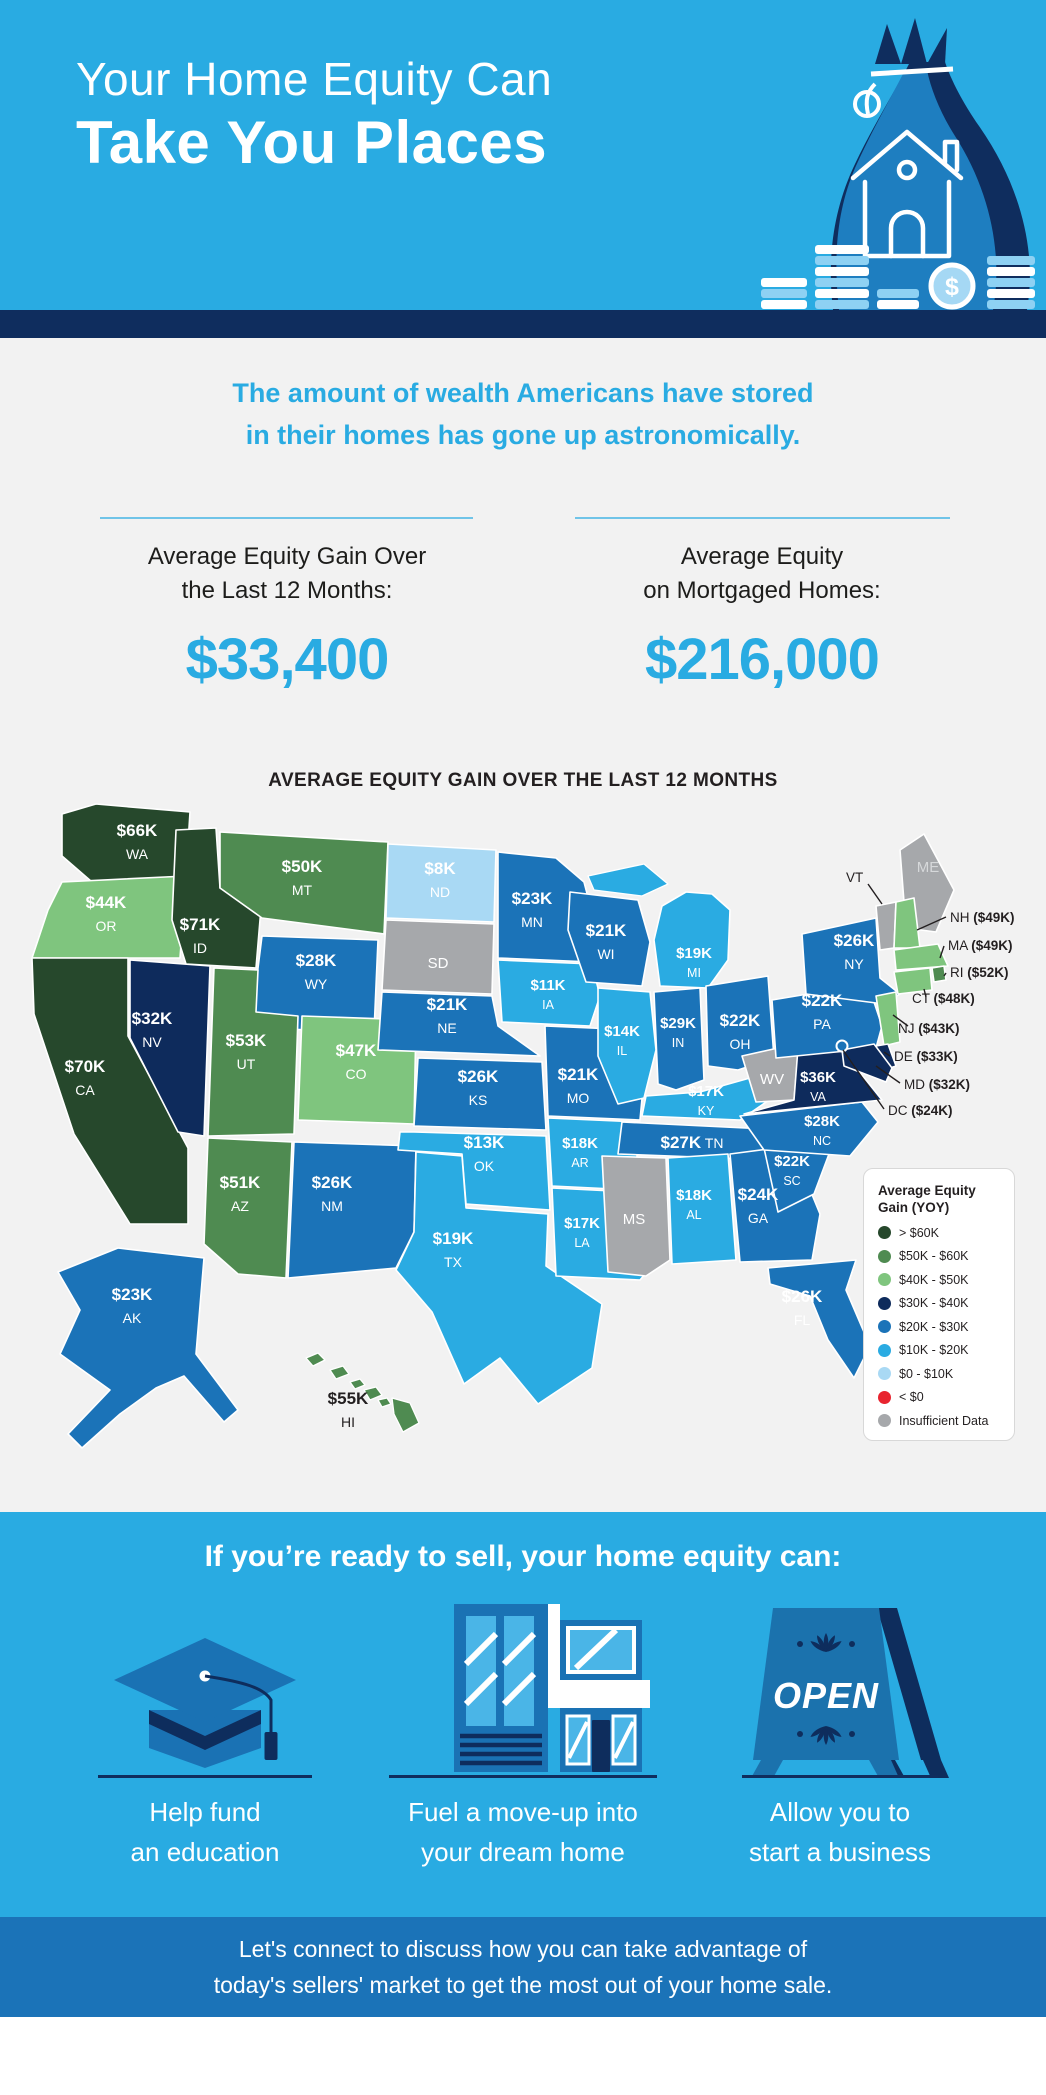  What do you see at coordinates (982, 917) in the screenshot?
I see `callout-label-NH: NH ($49K)` at bounding box center [982, 917].